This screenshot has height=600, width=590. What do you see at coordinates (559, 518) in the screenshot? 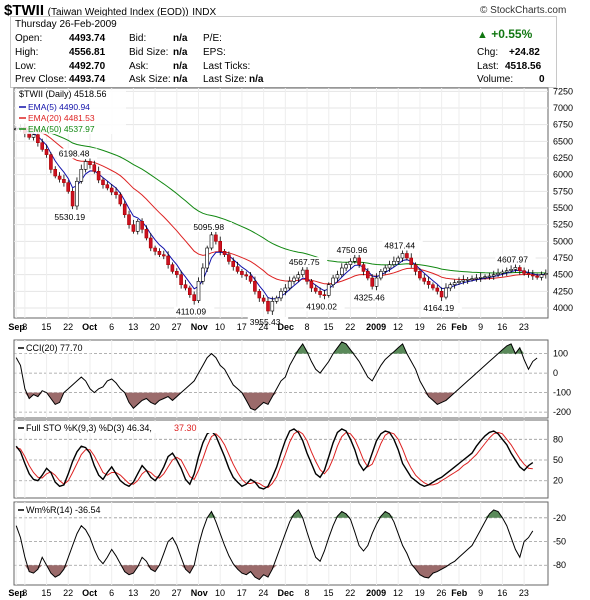
I see `wmr-panel-y-tick-label: -20` at bounding box center [559, 518].